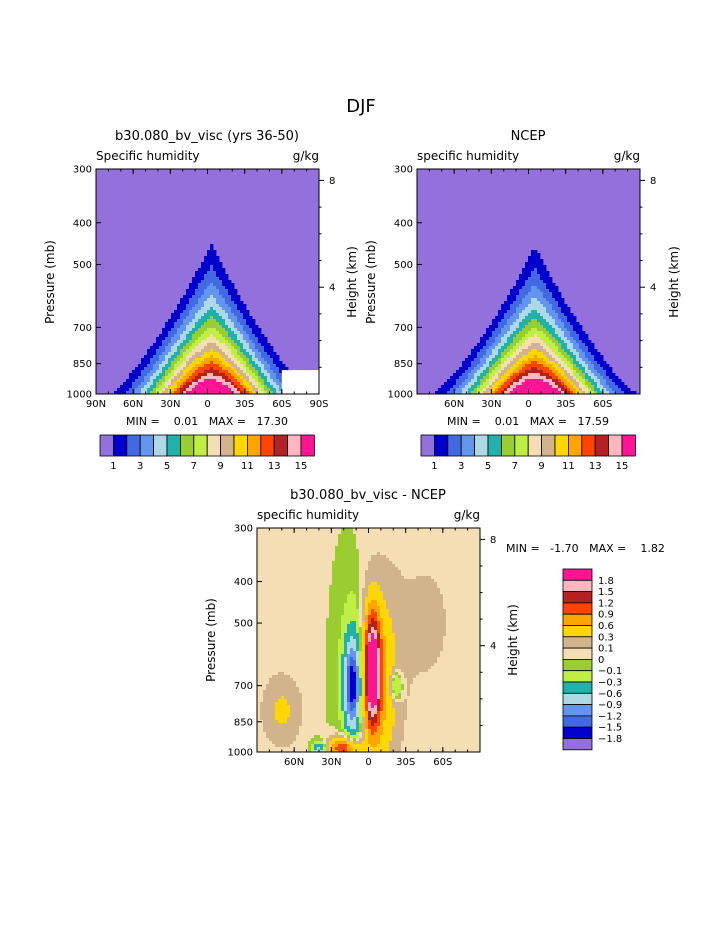 Image resolution: width=723 pixels, height=935 pixels. Describe the element at coordinates (167, 466) in the screenshot. I see `colorbar-label: 5` at that location.